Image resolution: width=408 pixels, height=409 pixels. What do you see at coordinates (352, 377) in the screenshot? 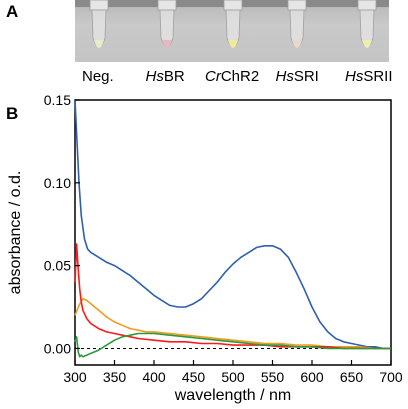
I see `x-tick-label: 650` at bounding box center [352, 377].